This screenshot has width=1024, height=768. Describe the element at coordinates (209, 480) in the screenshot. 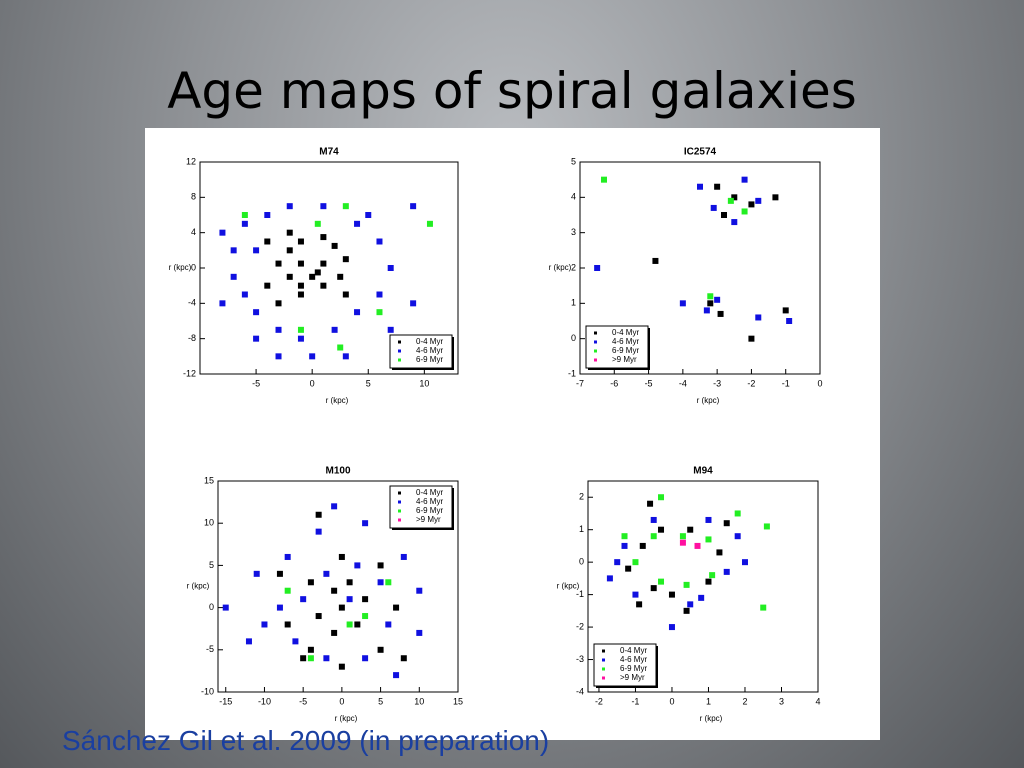

I see `y-tick-label: 15` at that location.